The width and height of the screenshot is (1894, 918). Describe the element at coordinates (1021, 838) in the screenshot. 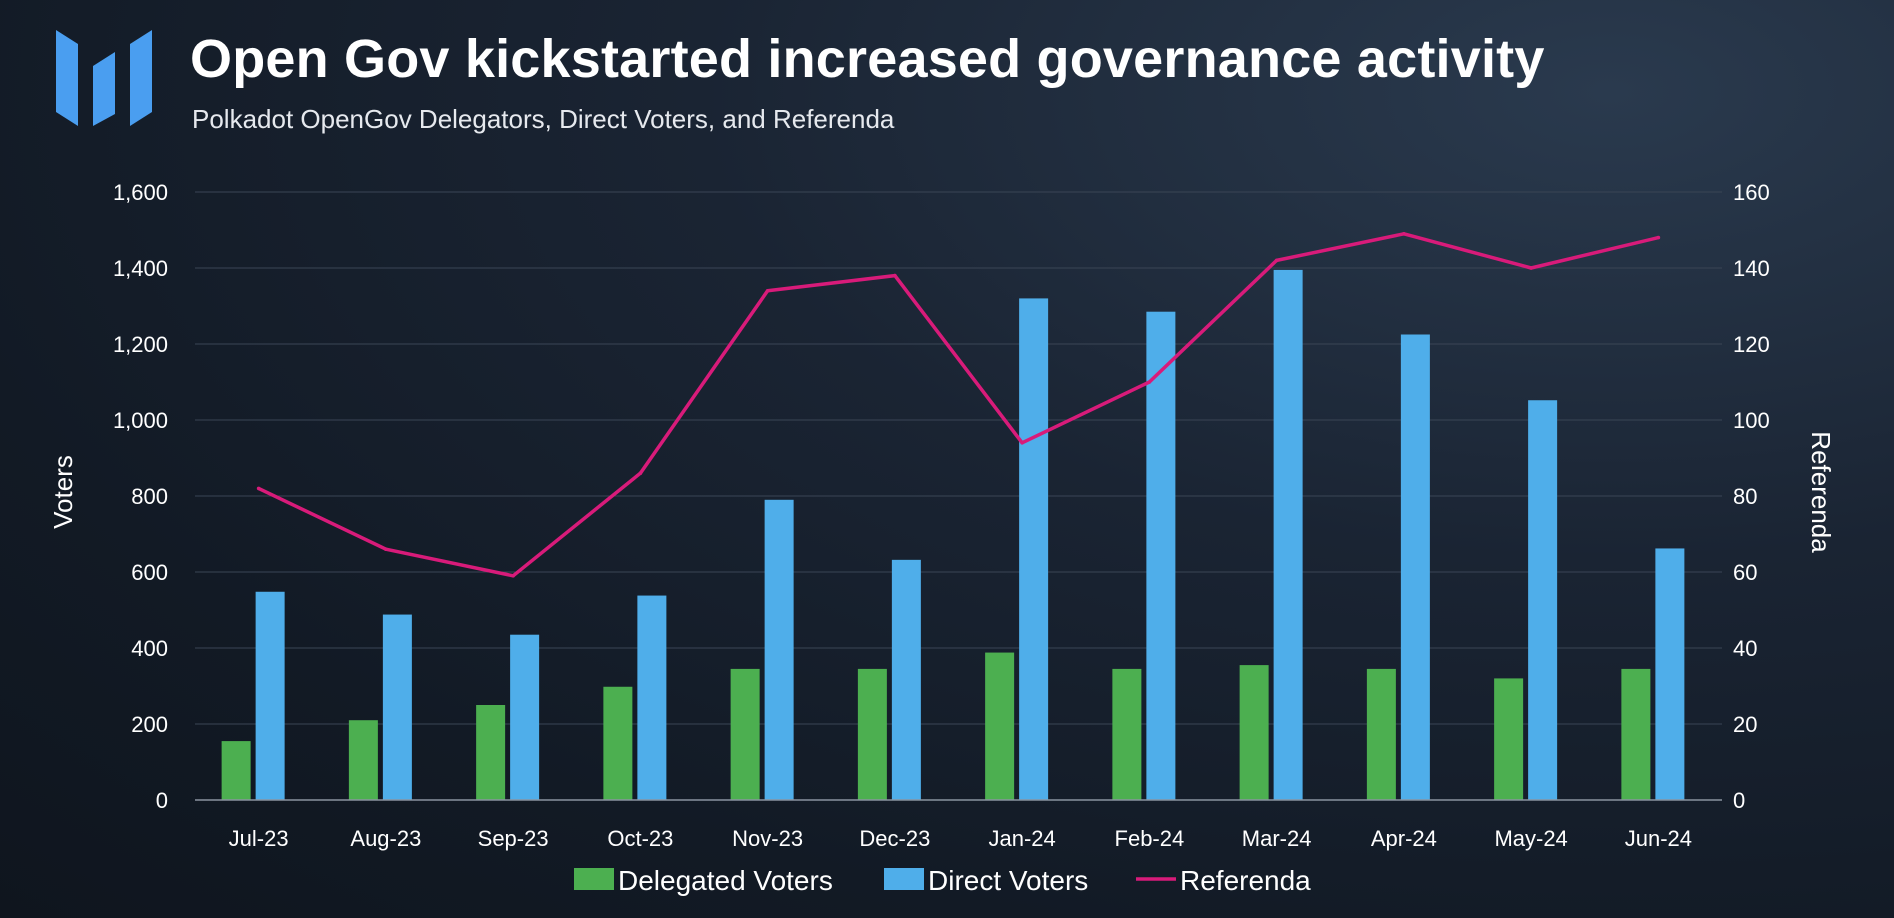

I see `x-tick-label: Jan-24` at that location.